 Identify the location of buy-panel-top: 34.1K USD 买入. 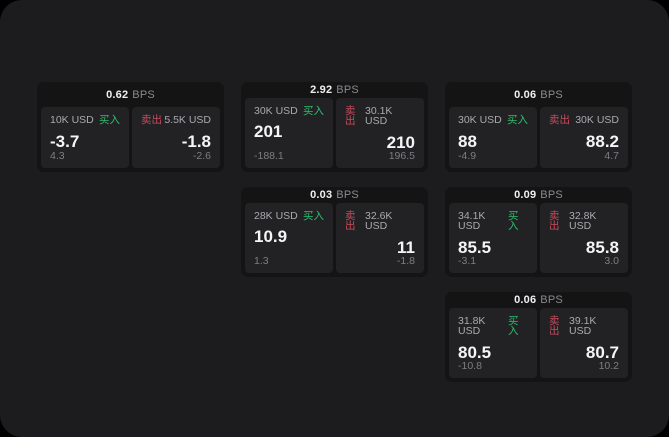
(493, 220).